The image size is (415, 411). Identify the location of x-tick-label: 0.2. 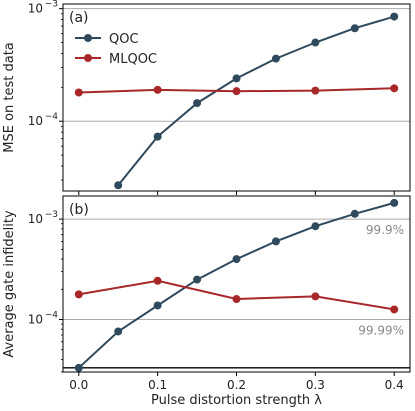
(236, 385).